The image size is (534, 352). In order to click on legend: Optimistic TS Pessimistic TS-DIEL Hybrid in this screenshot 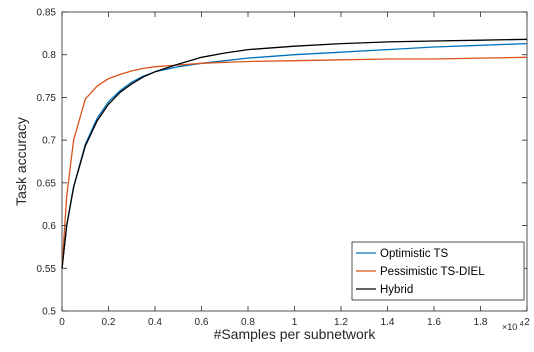, I will do `click(438, 271)`.